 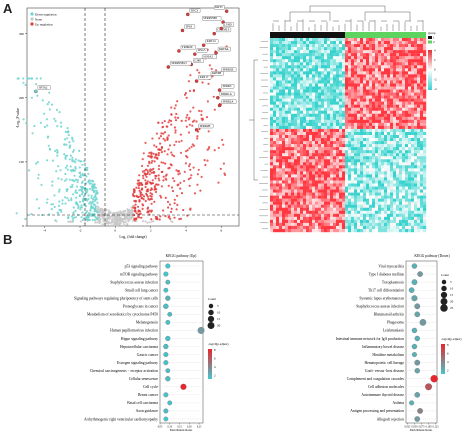 What do you see at coordinates (141, 307) in the screenshot?
I see `ku-pathway-label: Proteoglycans in cancer` at bounding box center [141, 307].